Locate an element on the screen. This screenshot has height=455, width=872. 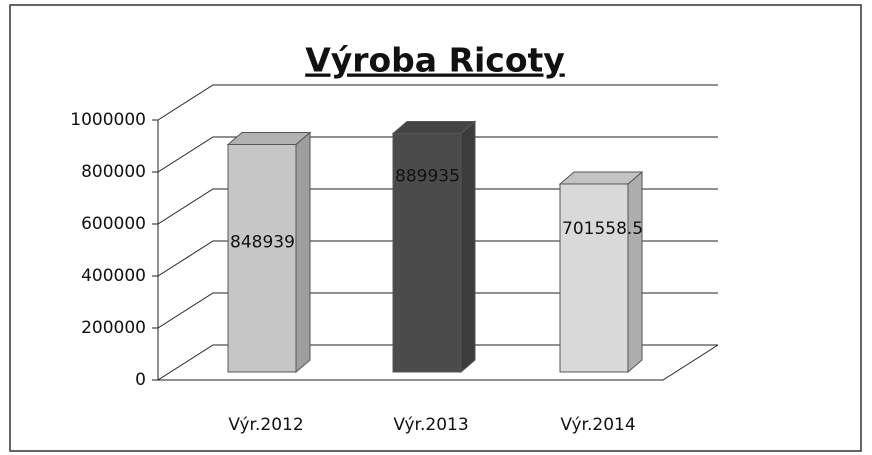
data-label: 701558.5 is located at coordinates (602, 229).